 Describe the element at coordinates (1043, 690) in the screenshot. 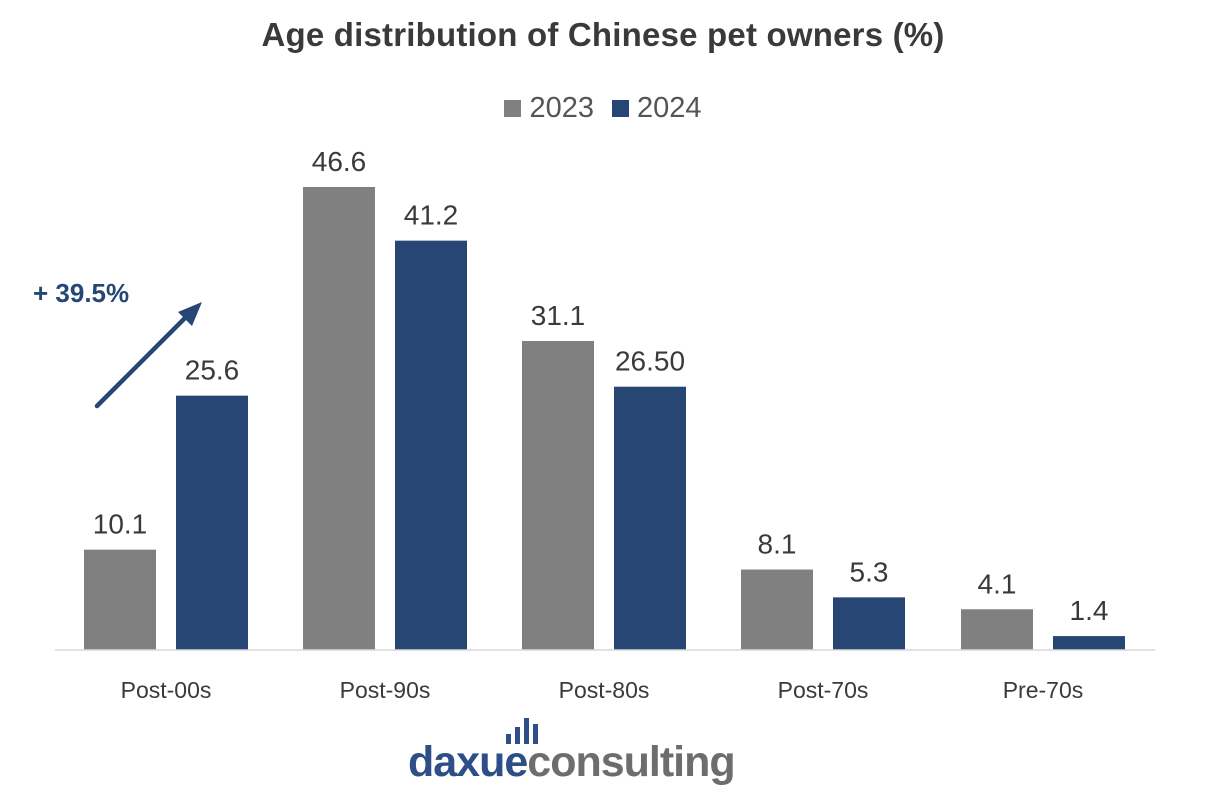

I see `x-tick-label-pre-70s: Pre-70s` at that location.